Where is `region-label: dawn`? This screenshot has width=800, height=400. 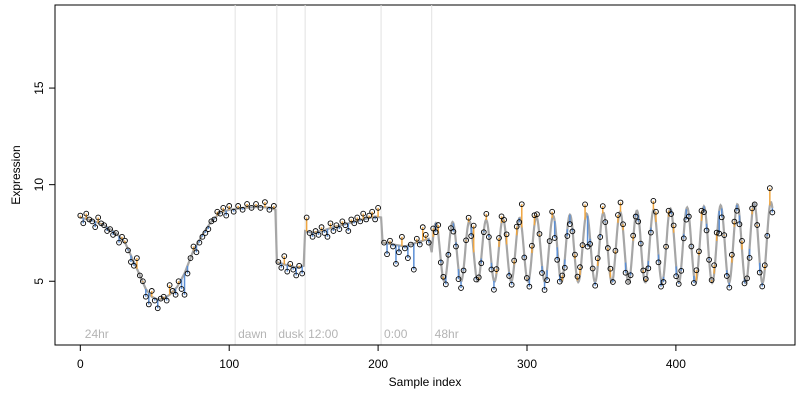 region-label: dawn is located at coordinates (252, 334).